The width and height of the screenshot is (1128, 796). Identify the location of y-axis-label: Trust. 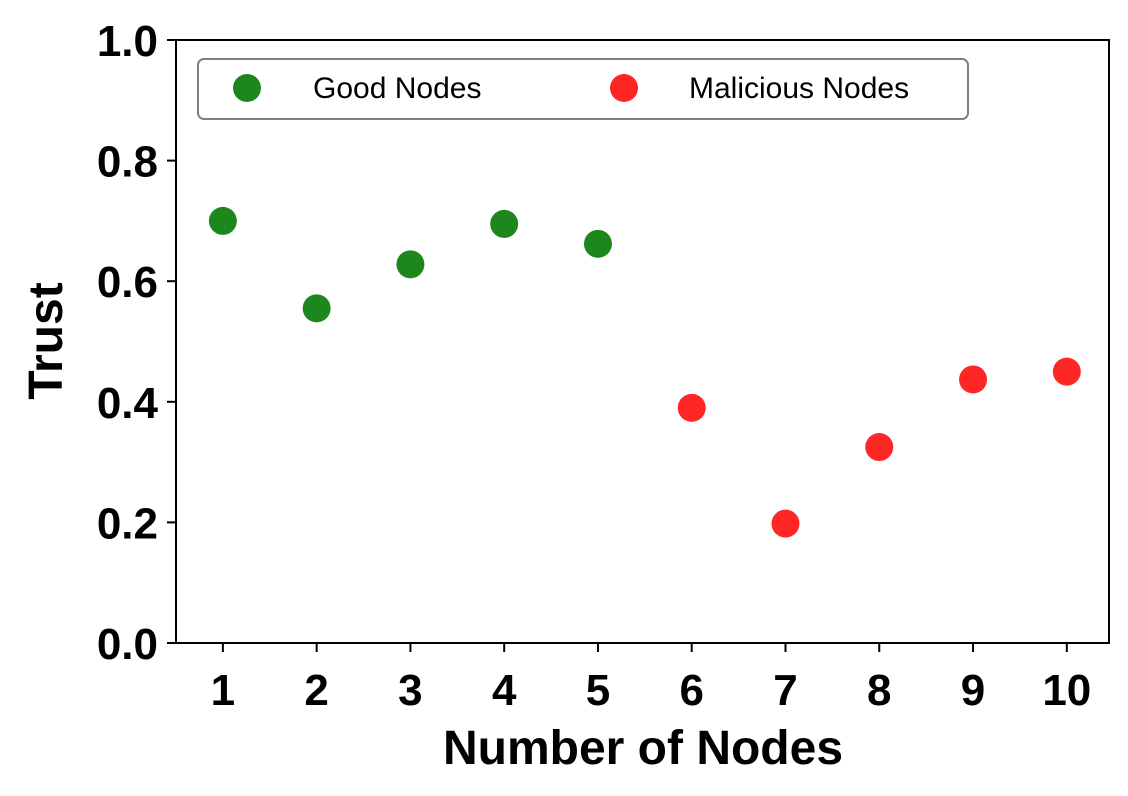
(46, 340).